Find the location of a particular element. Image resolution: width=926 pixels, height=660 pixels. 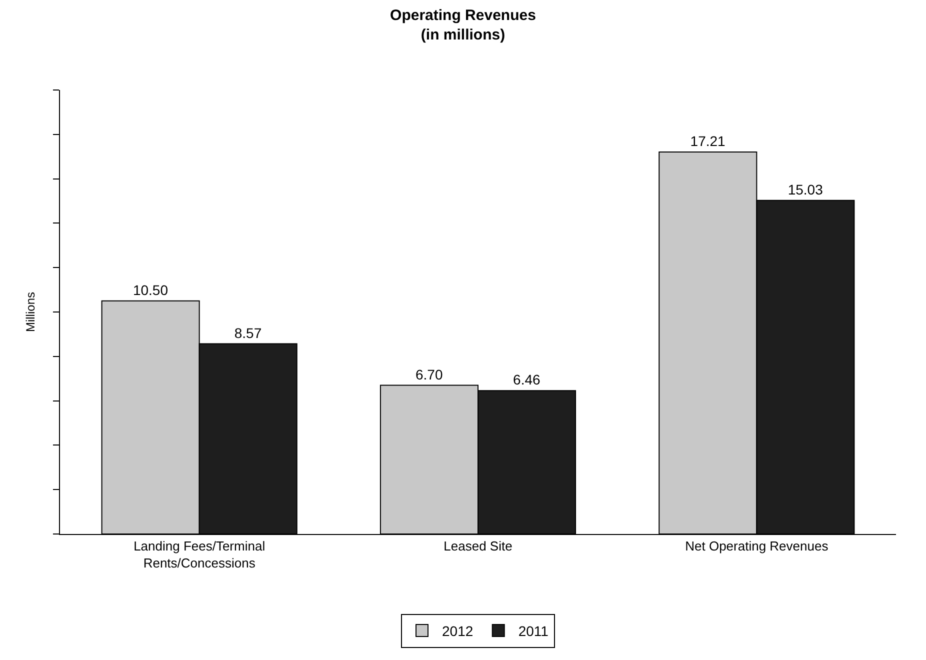

chart-title: Operating Revenues (in millions) is located at coordinates (463, 25).